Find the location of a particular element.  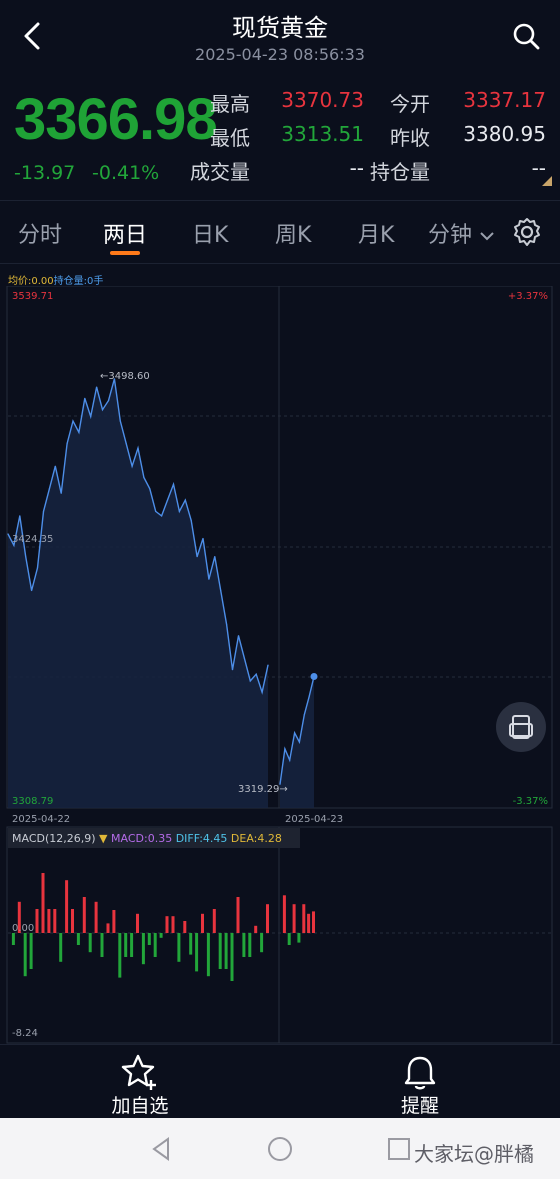

expand-corner-icon is located at coordinates (547, 181).